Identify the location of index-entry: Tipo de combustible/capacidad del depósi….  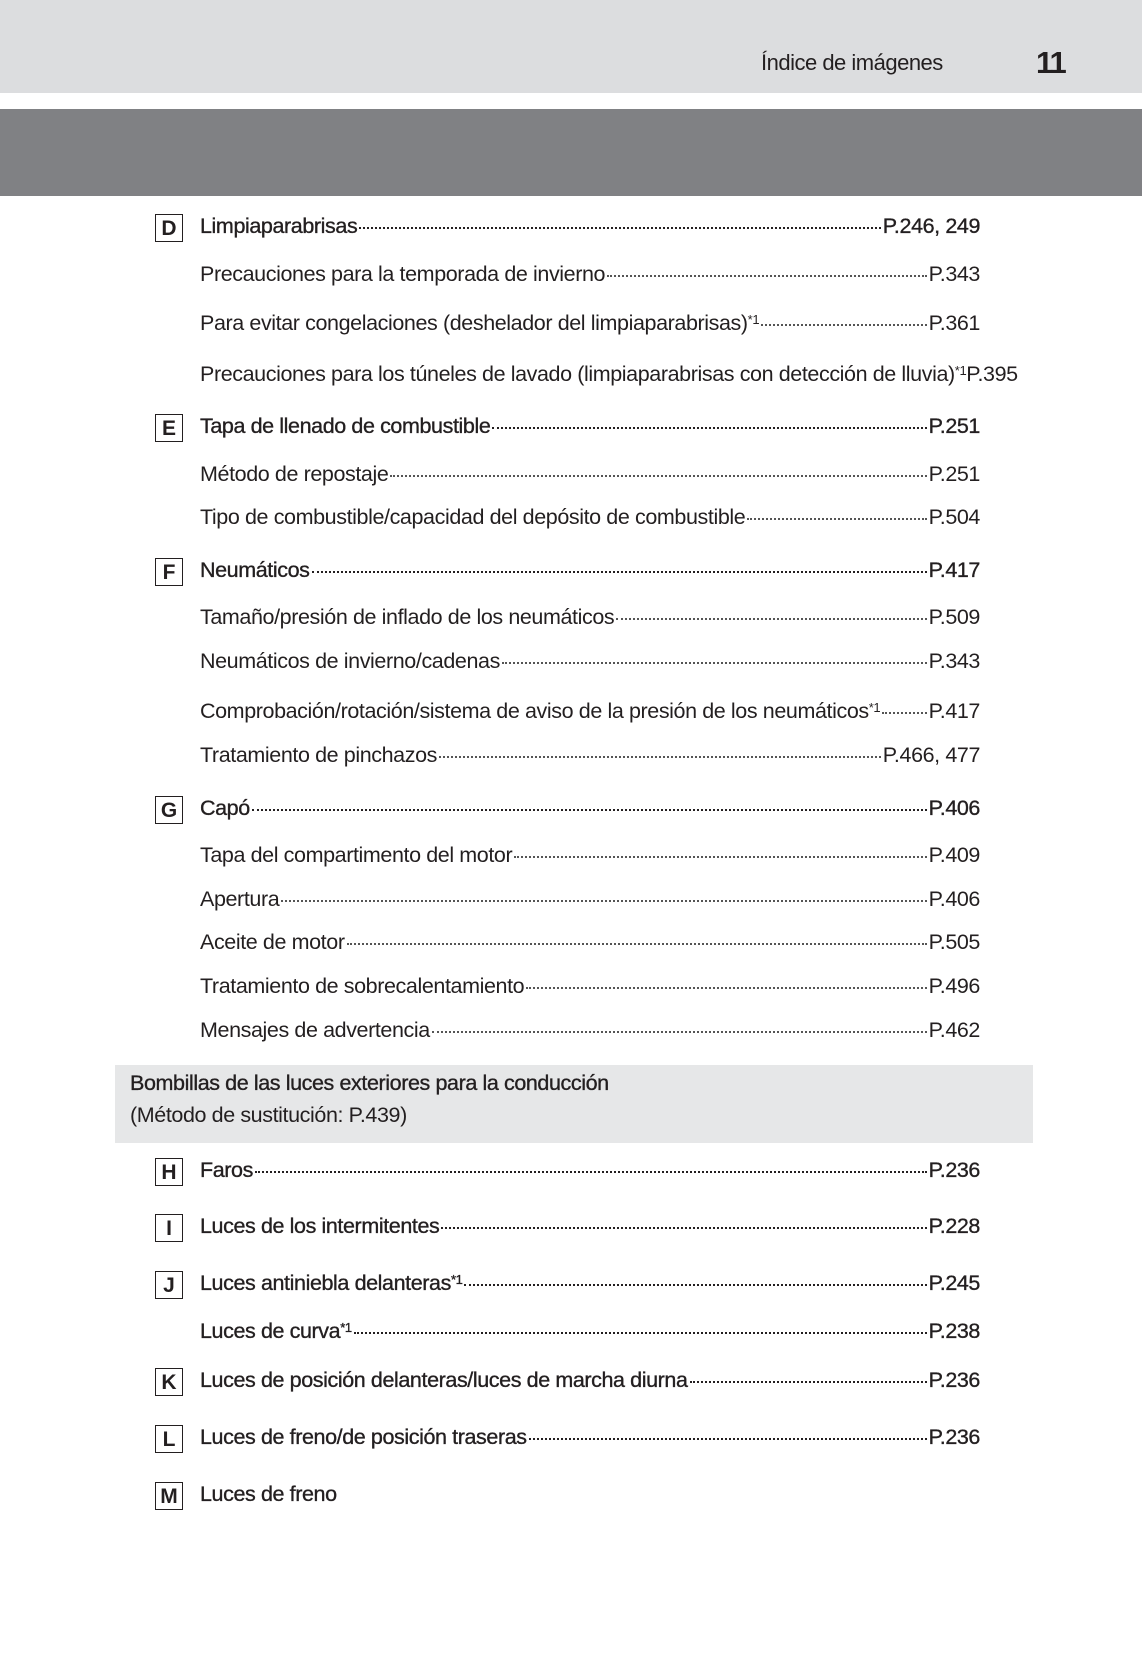
(590, 517).